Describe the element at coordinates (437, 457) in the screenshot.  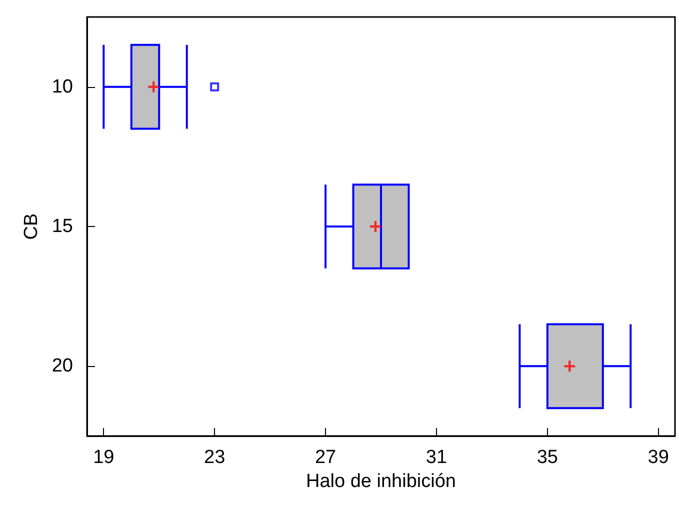
I see `x-tick-label: 31` at that location.